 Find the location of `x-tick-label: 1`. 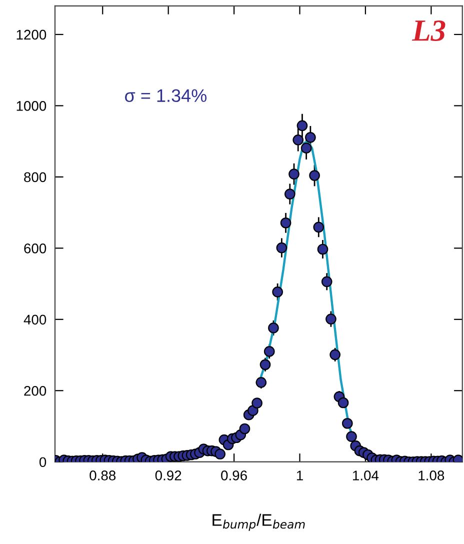

x-tick-label: 1 is located at coordinates (299, 475).